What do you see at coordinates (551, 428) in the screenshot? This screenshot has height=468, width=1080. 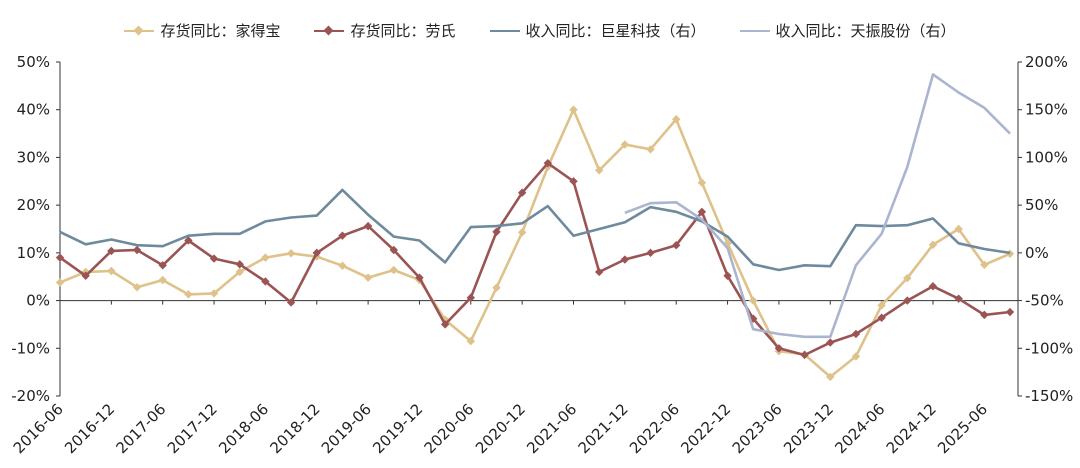 I see `x-tick-label: 2021-06` at bounding box center [551, 428].